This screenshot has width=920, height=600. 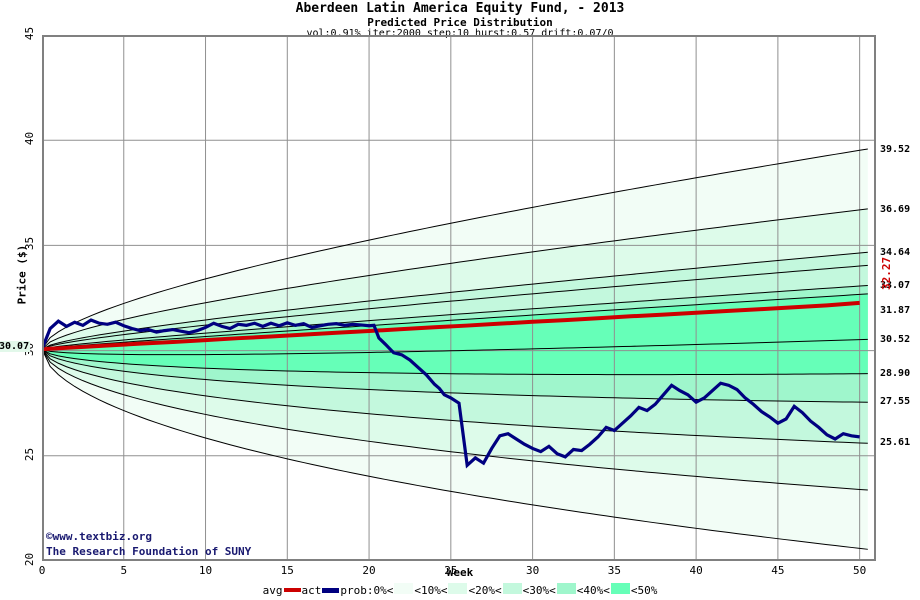 What do you see at coordinates (460, 572) in the screenshot?
I see `x-axis-label: Week` at bounding box center [460, 572].